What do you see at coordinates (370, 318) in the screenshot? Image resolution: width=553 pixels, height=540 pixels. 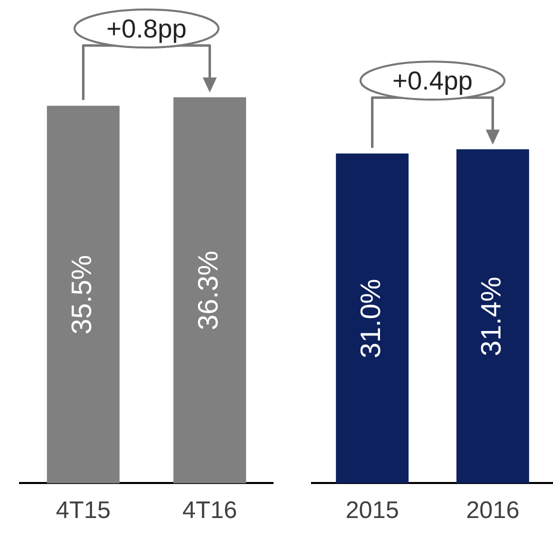 I see `data-label: 31.0%` at bounding box center [370, 318].